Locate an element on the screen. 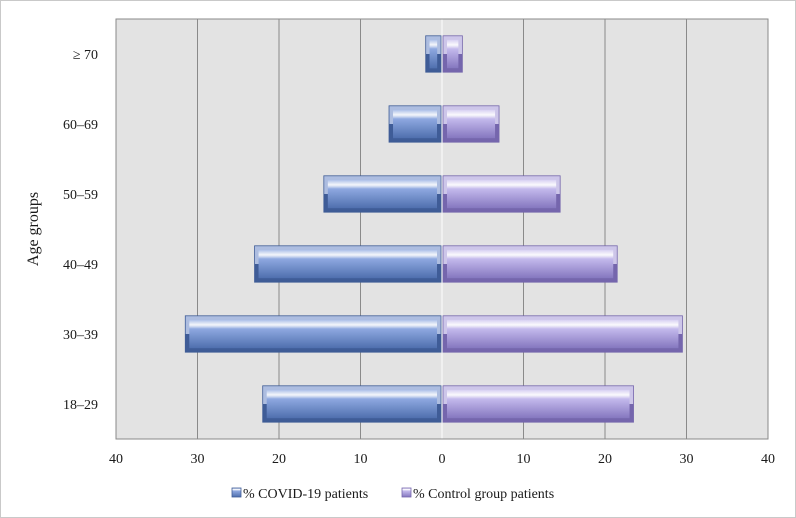 This screenshot has width=796, height=518. y-tick-label: 40–49 is located at coordinates (80, 265).